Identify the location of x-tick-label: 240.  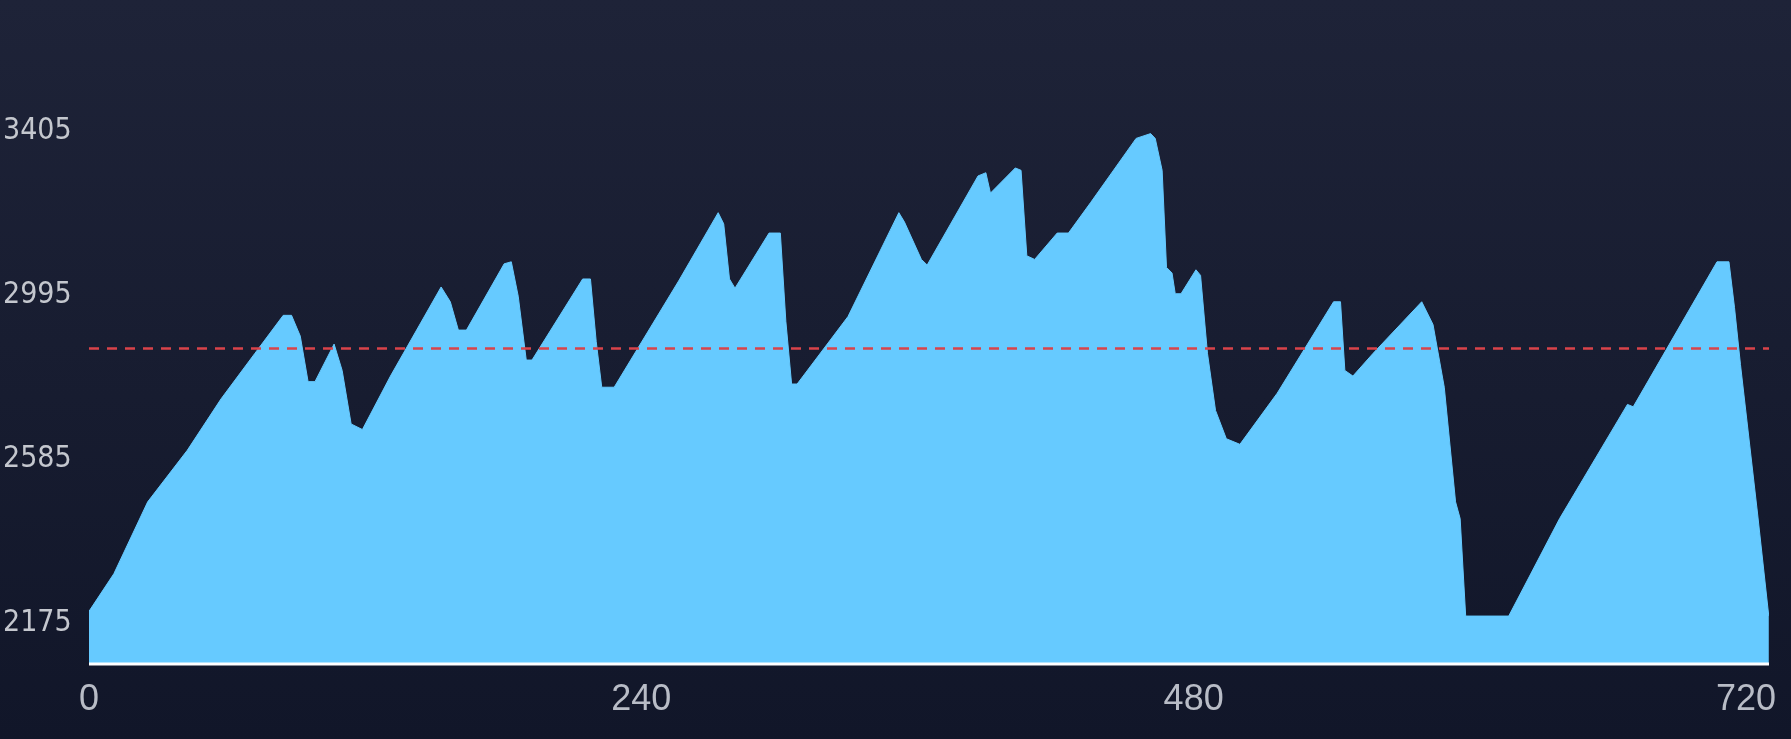
(641, 697).